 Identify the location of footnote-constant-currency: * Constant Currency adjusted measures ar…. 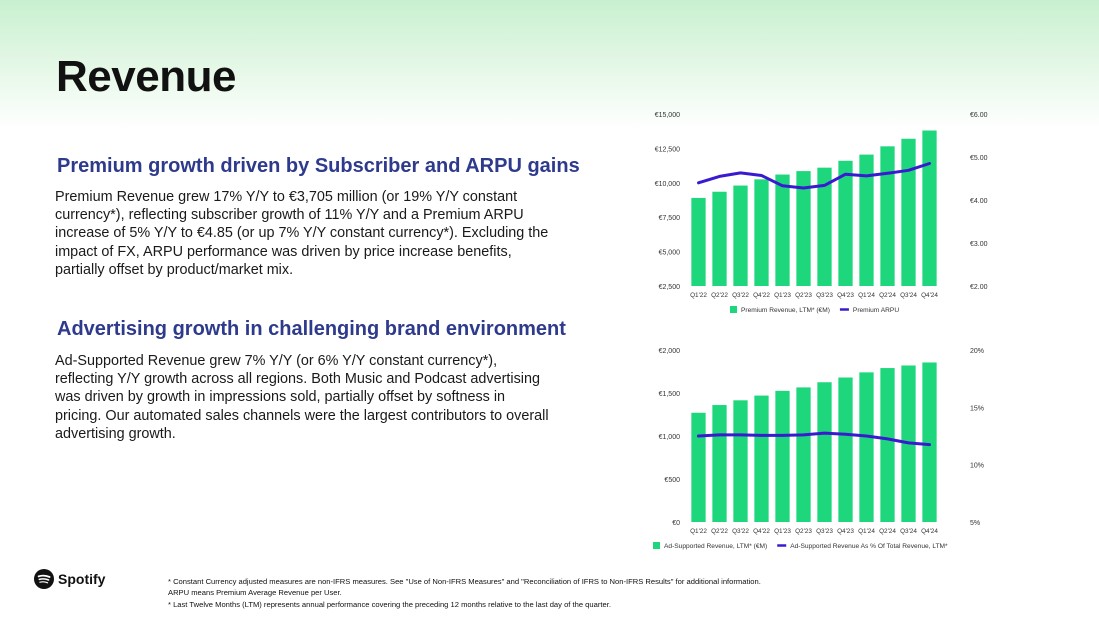
(464, 581).